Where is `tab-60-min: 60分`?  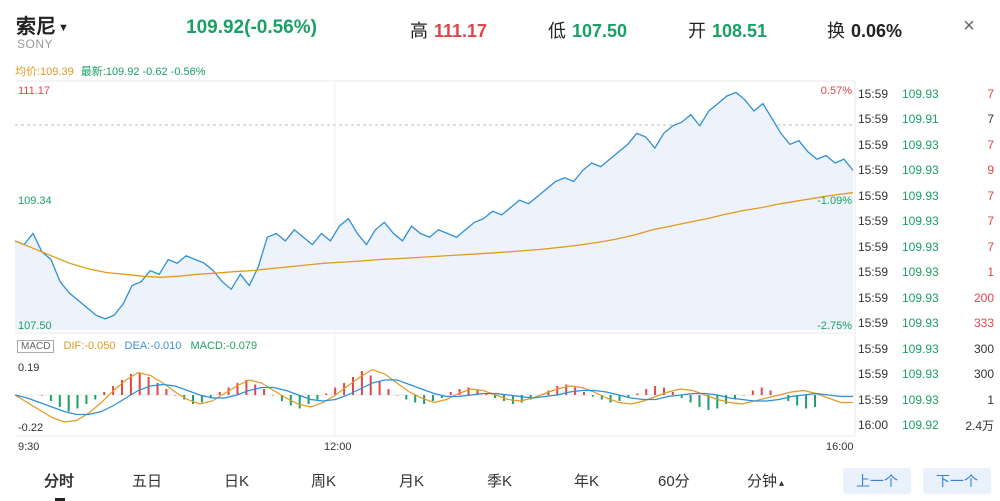 tab-60-min: 60分 is located at coordinates (674, 481).